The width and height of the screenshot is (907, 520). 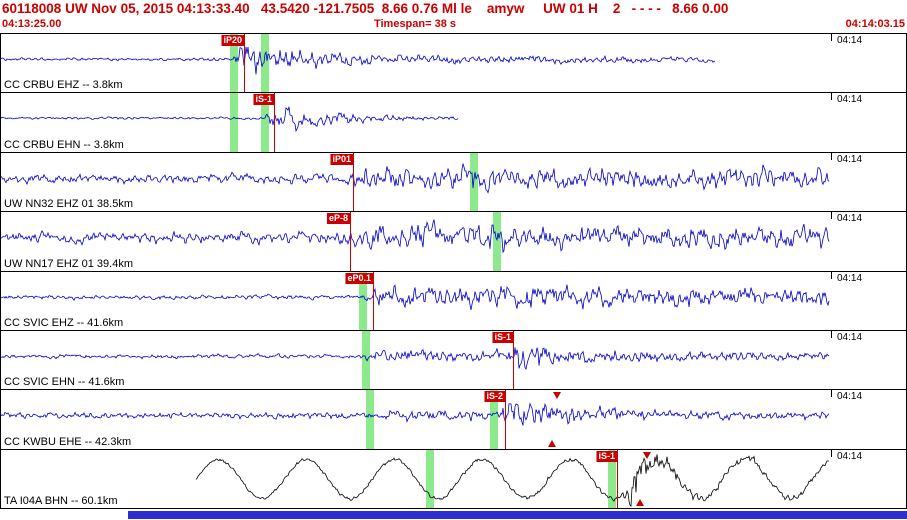 What do you see at coordinates (64, 382) in the screenshot?
I see `station-label: CC SVIC EHN -- 41.6km` at bounding box center [64, 382].